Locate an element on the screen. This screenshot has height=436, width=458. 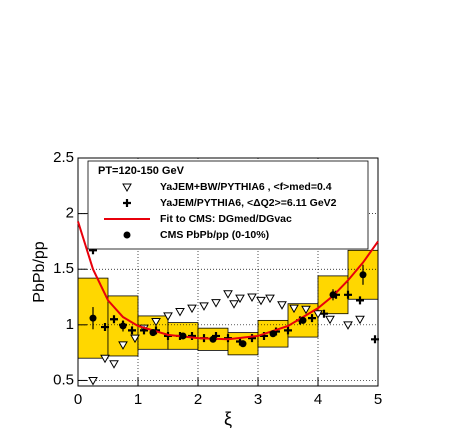
y-axis-label: PbPb/pp is located at coordinates (39, 271).